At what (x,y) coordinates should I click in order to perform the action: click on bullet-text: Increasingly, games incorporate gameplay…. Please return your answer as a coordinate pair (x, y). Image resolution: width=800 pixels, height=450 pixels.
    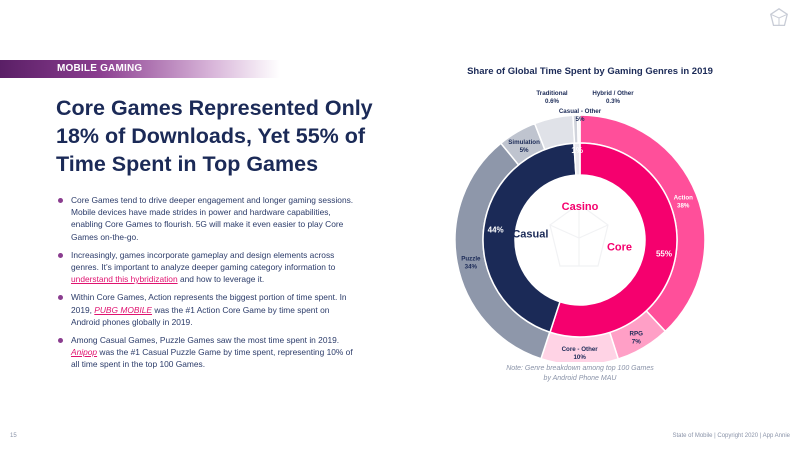
    Looking at the image, I should click on (203, 261).